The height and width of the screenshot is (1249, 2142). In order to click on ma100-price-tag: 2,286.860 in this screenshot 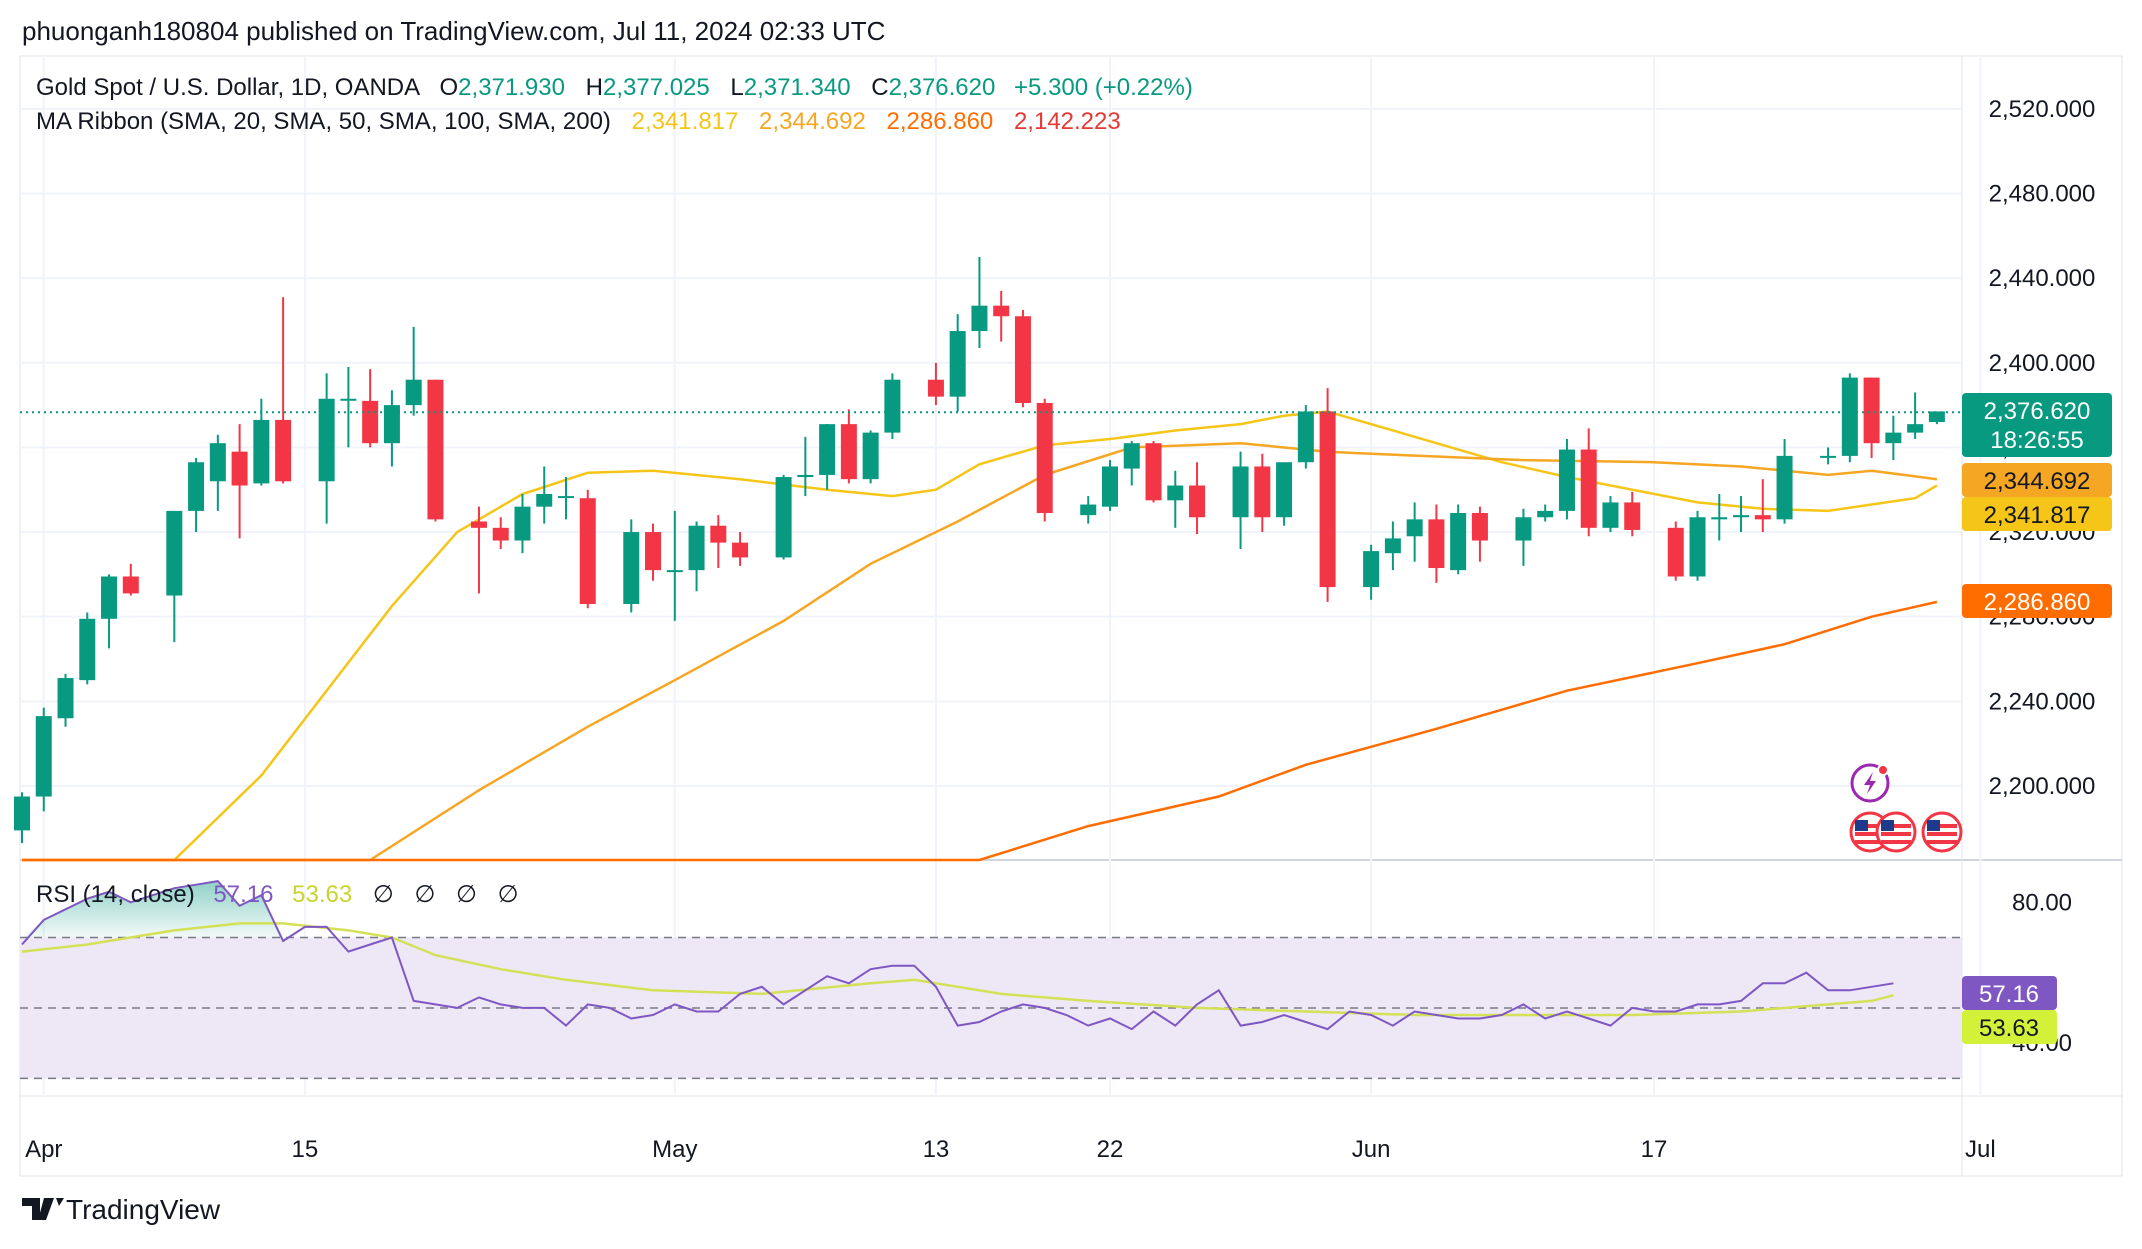, I will do `click(2037, 601)`.